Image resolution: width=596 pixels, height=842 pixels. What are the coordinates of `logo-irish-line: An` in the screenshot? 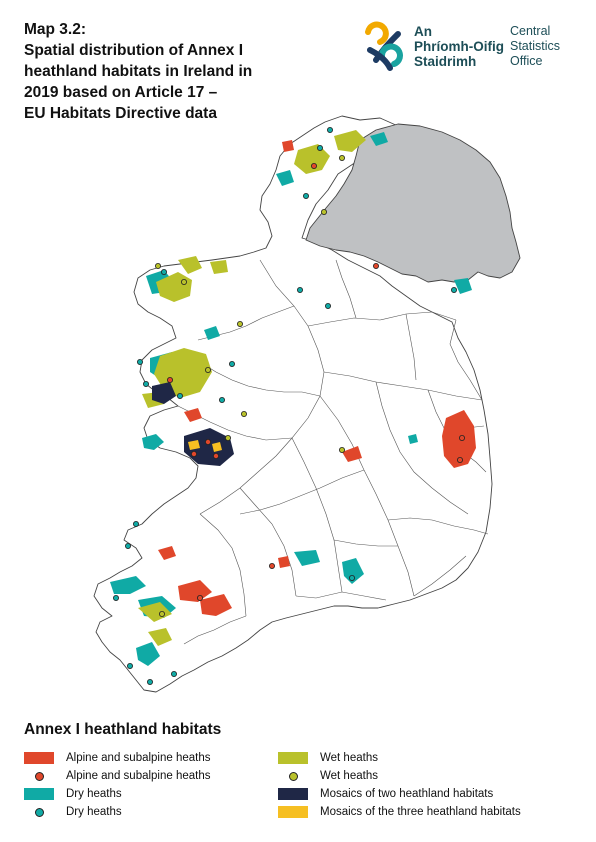 It's located at (423, 31).